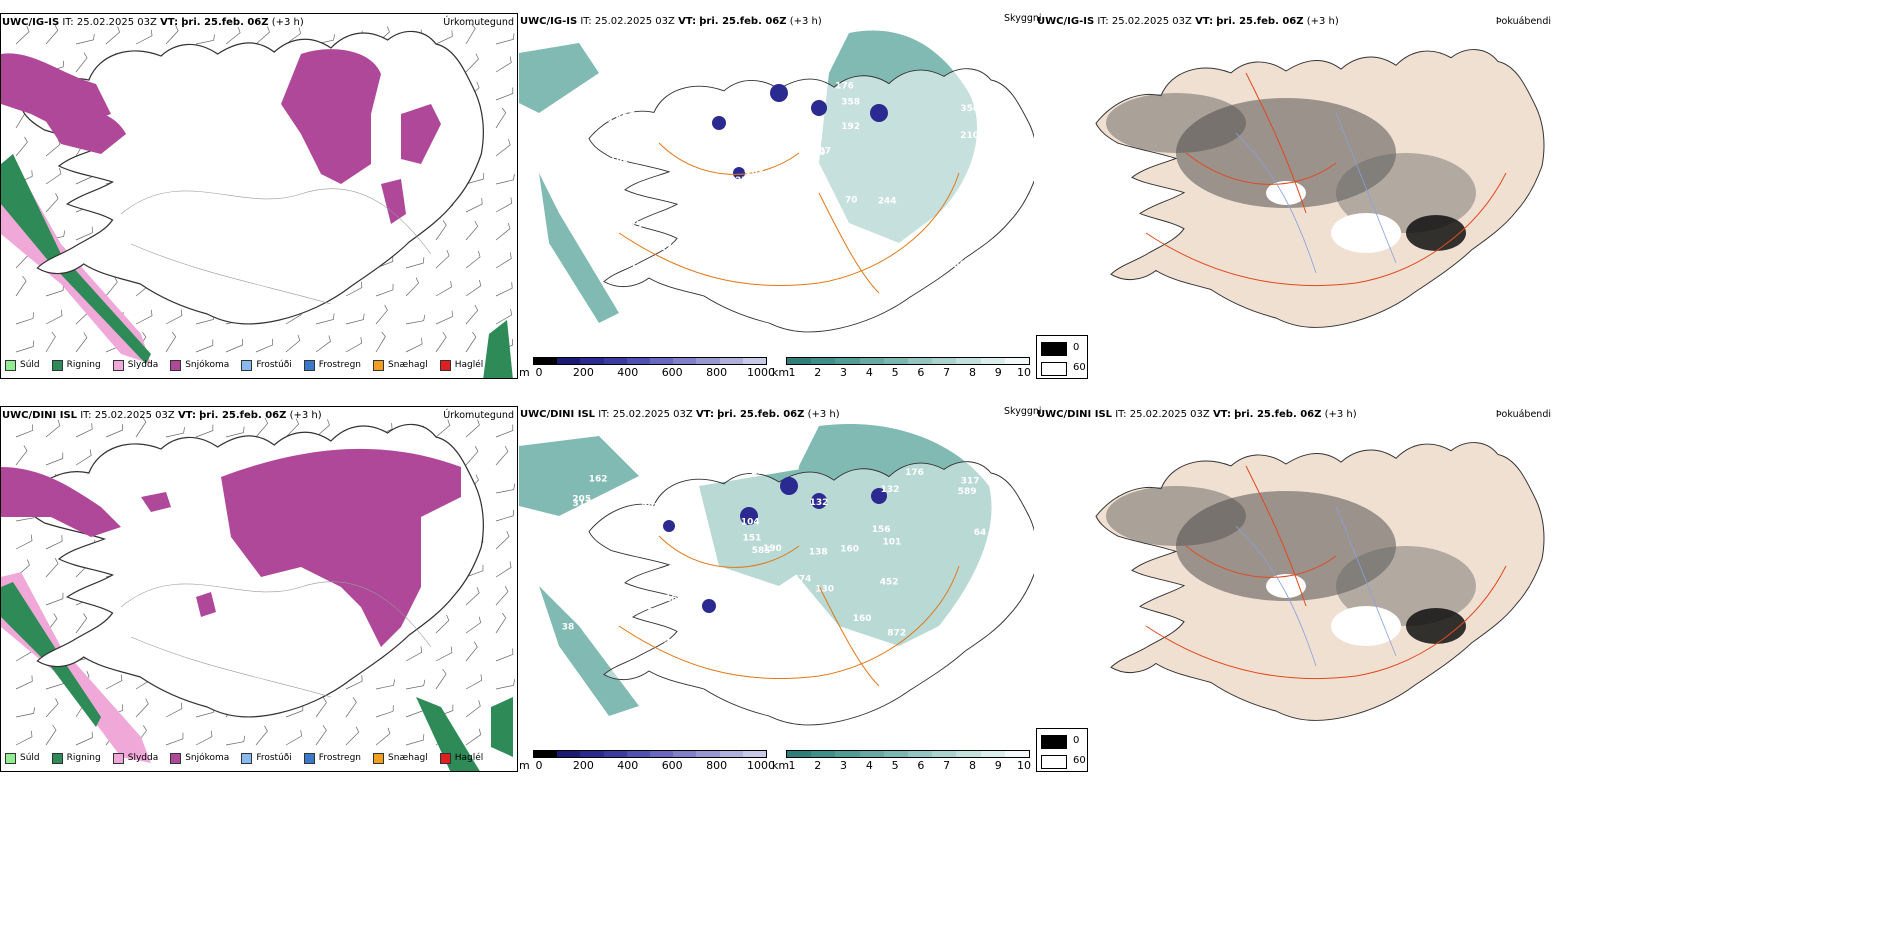 The width and height of the screenshot is (1900, 950). What do you see at coordinates (947, 765) in the screenshot?
I see `colorbar-tick: 7` at bounding box center [947, 765].